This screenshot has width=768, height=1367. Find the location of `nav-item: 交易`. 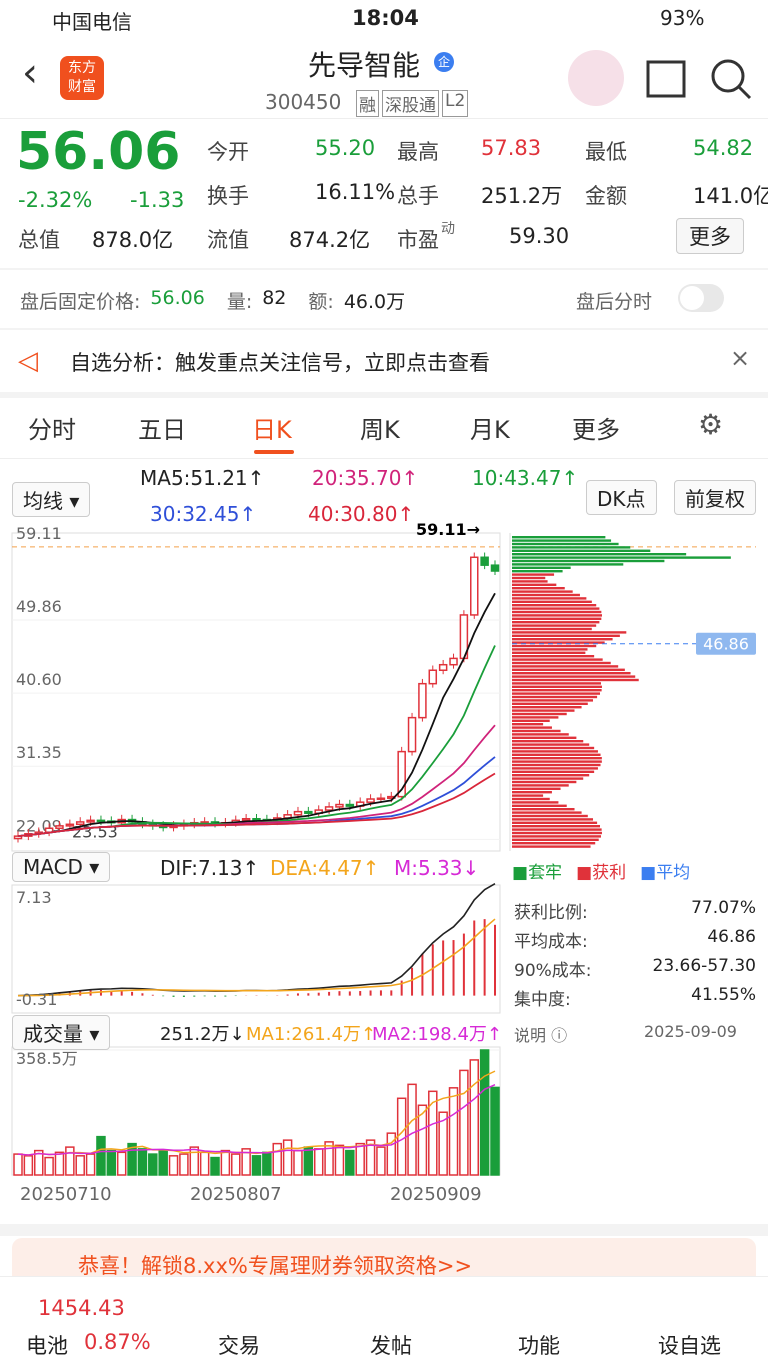

nav-item: 交易 is located at coordinates (239, 1346).